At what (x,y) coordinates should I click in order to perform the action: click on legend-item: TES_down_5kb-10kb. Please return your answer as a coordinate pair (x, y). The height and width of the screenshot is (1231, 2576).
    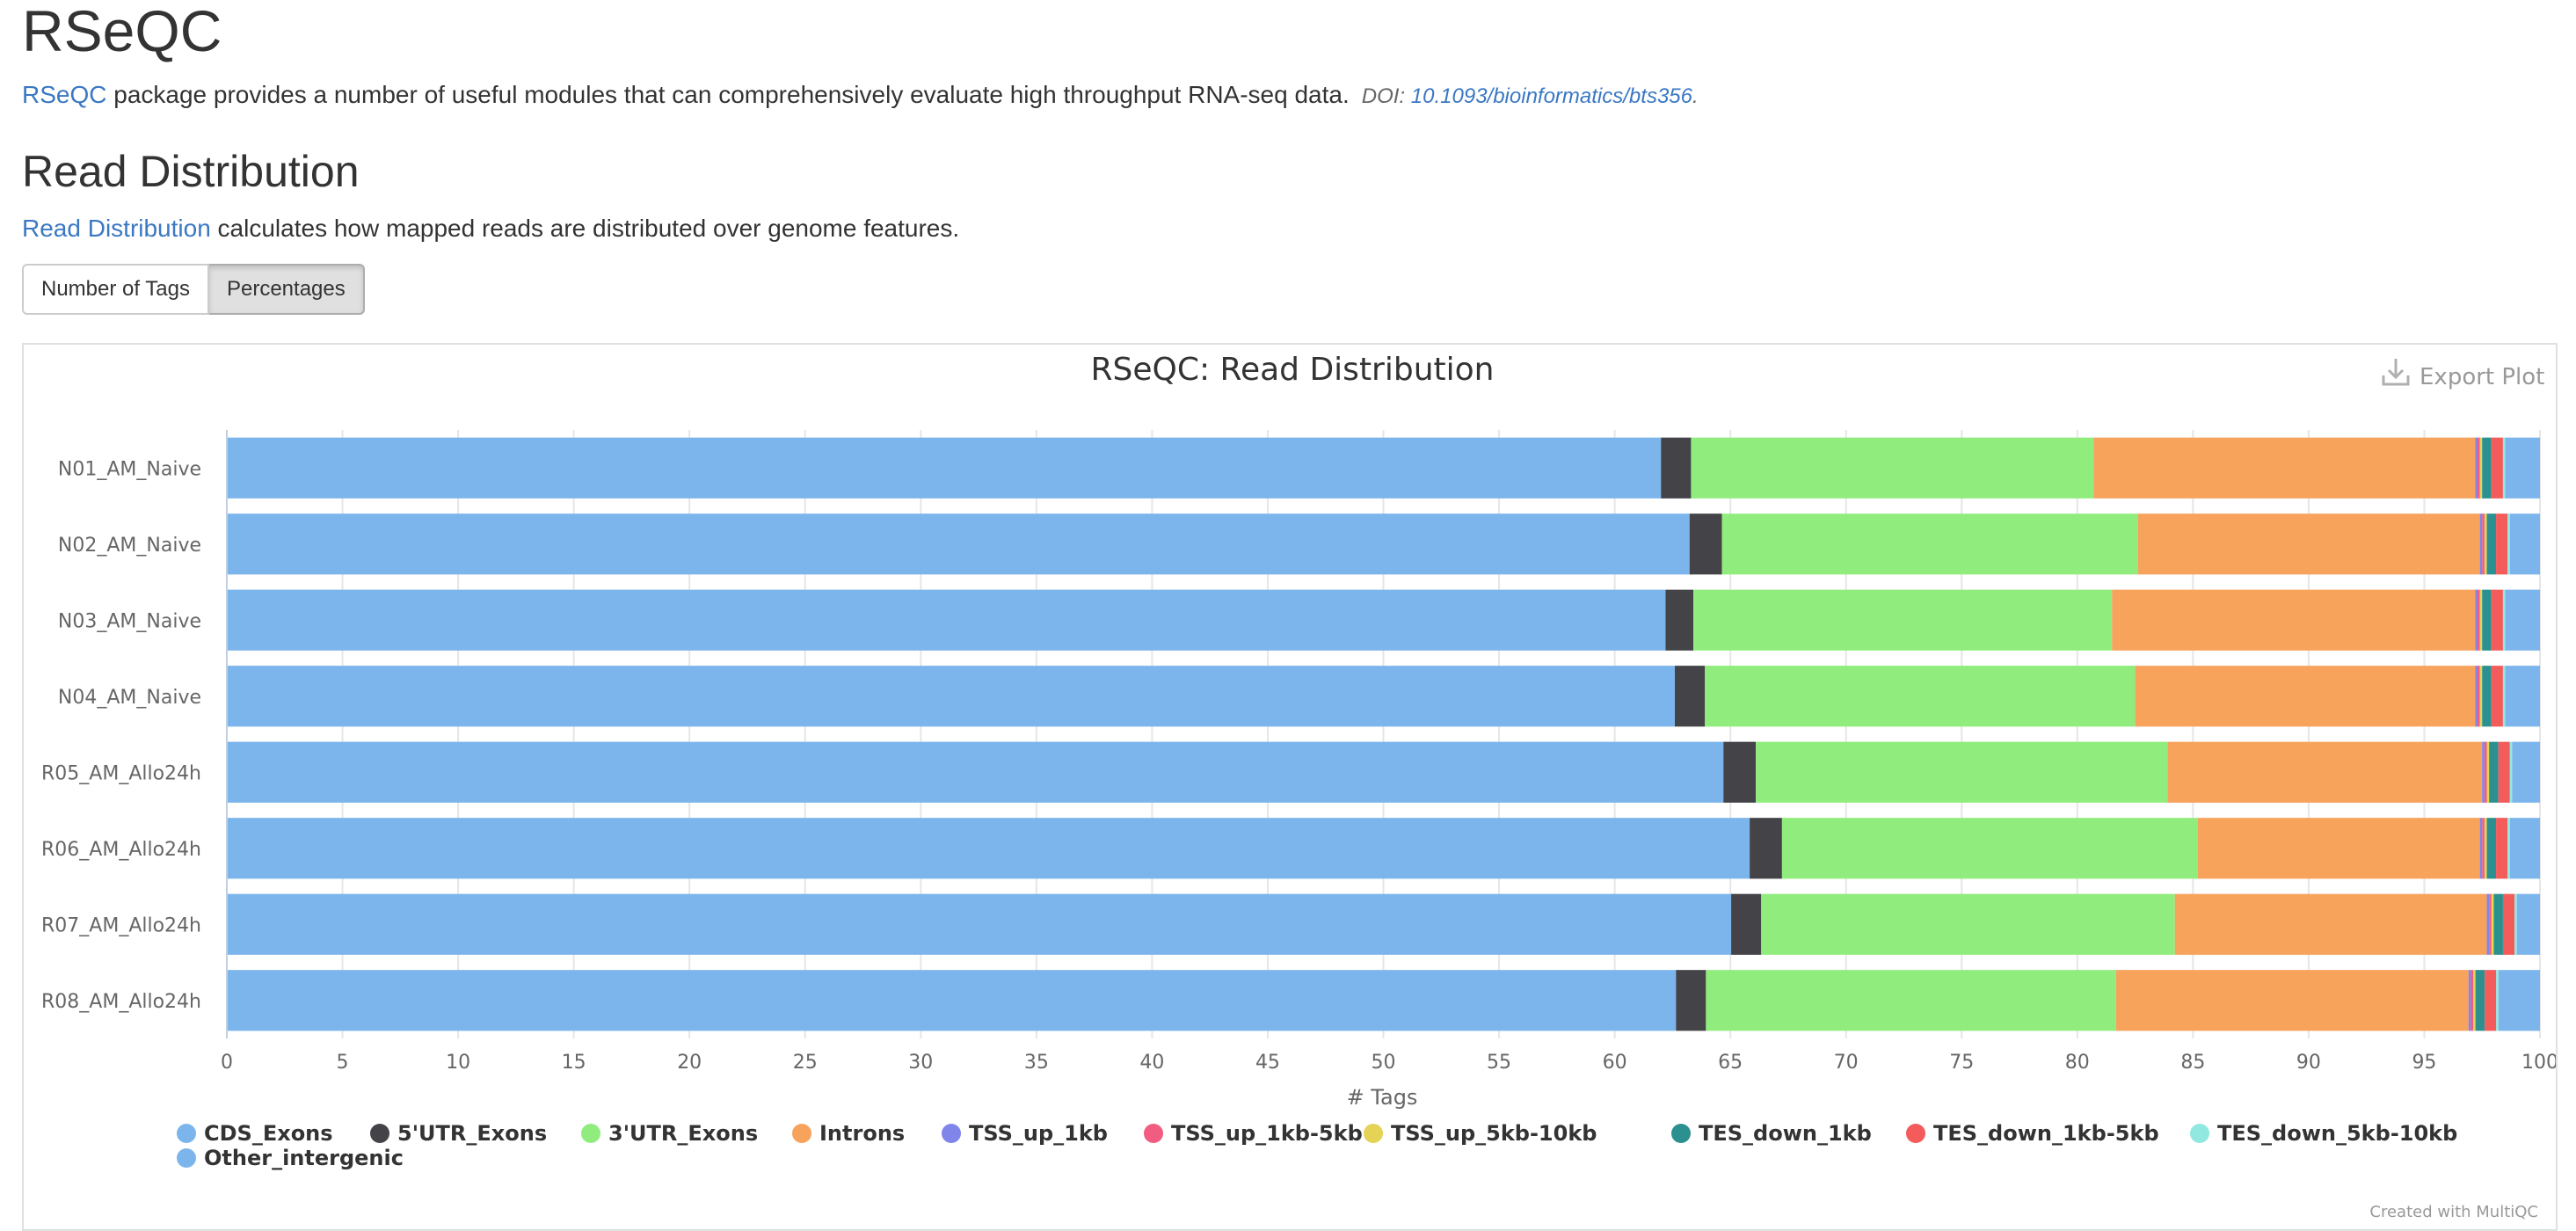
    Looking at the image, I should click on (2323, 1133).